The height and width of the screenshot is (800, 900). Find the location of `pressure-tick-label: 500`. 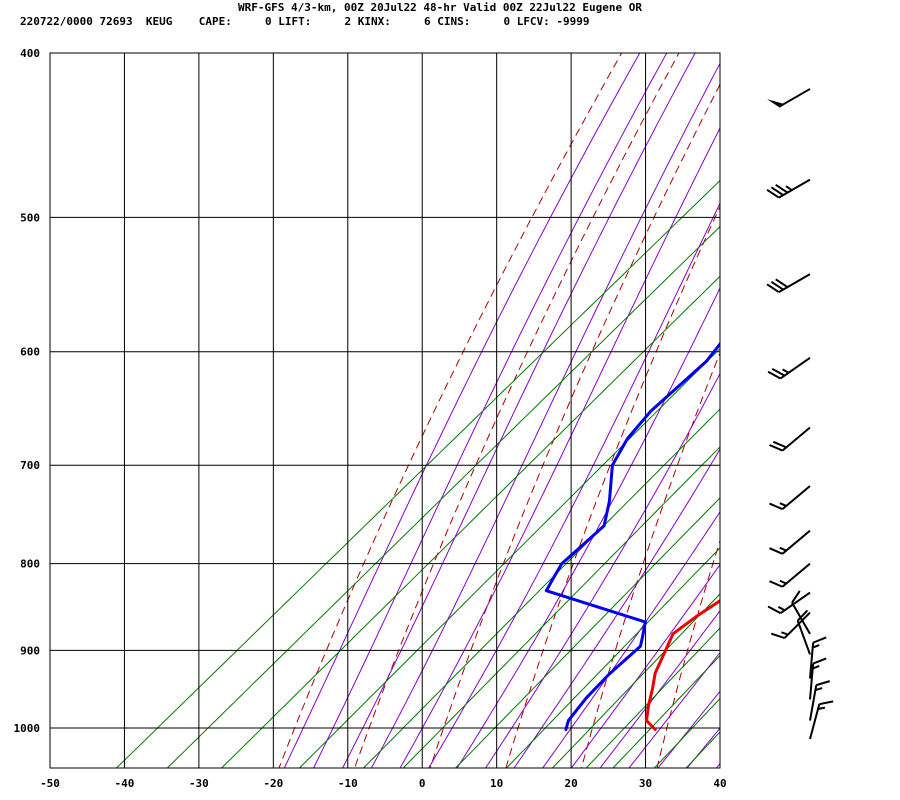

pressure-tick-label: 500 is located at coordinates (30, 217).